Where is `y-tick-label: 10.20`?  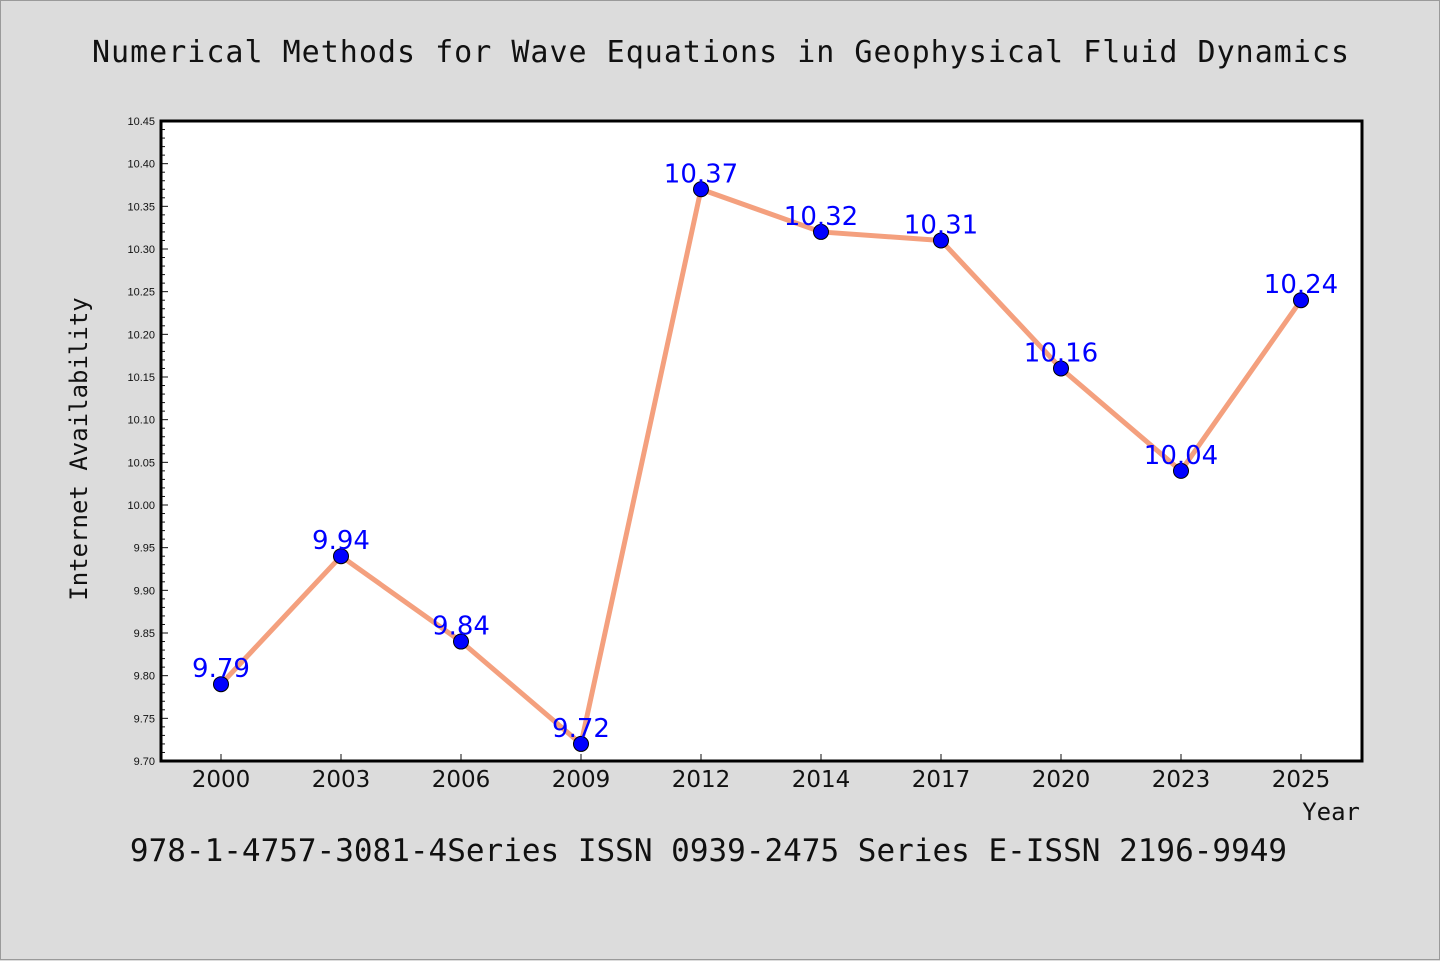 y-tick-label: 10.20 is located at coordinates (141, 335).